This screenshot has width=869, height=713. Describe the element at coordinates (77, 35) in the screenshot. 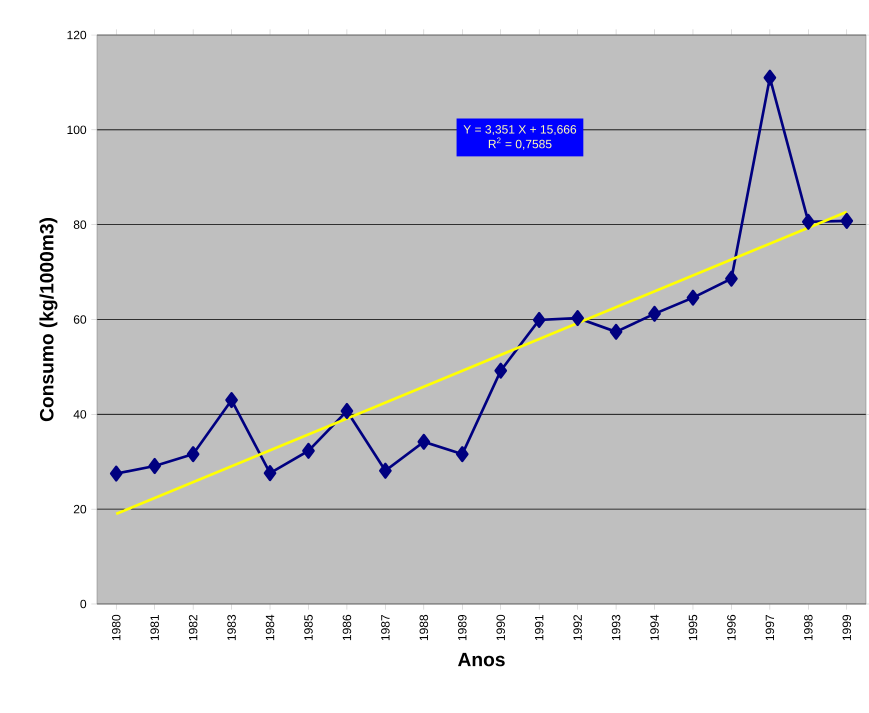

I see `y-tick-label: 120` at that location.